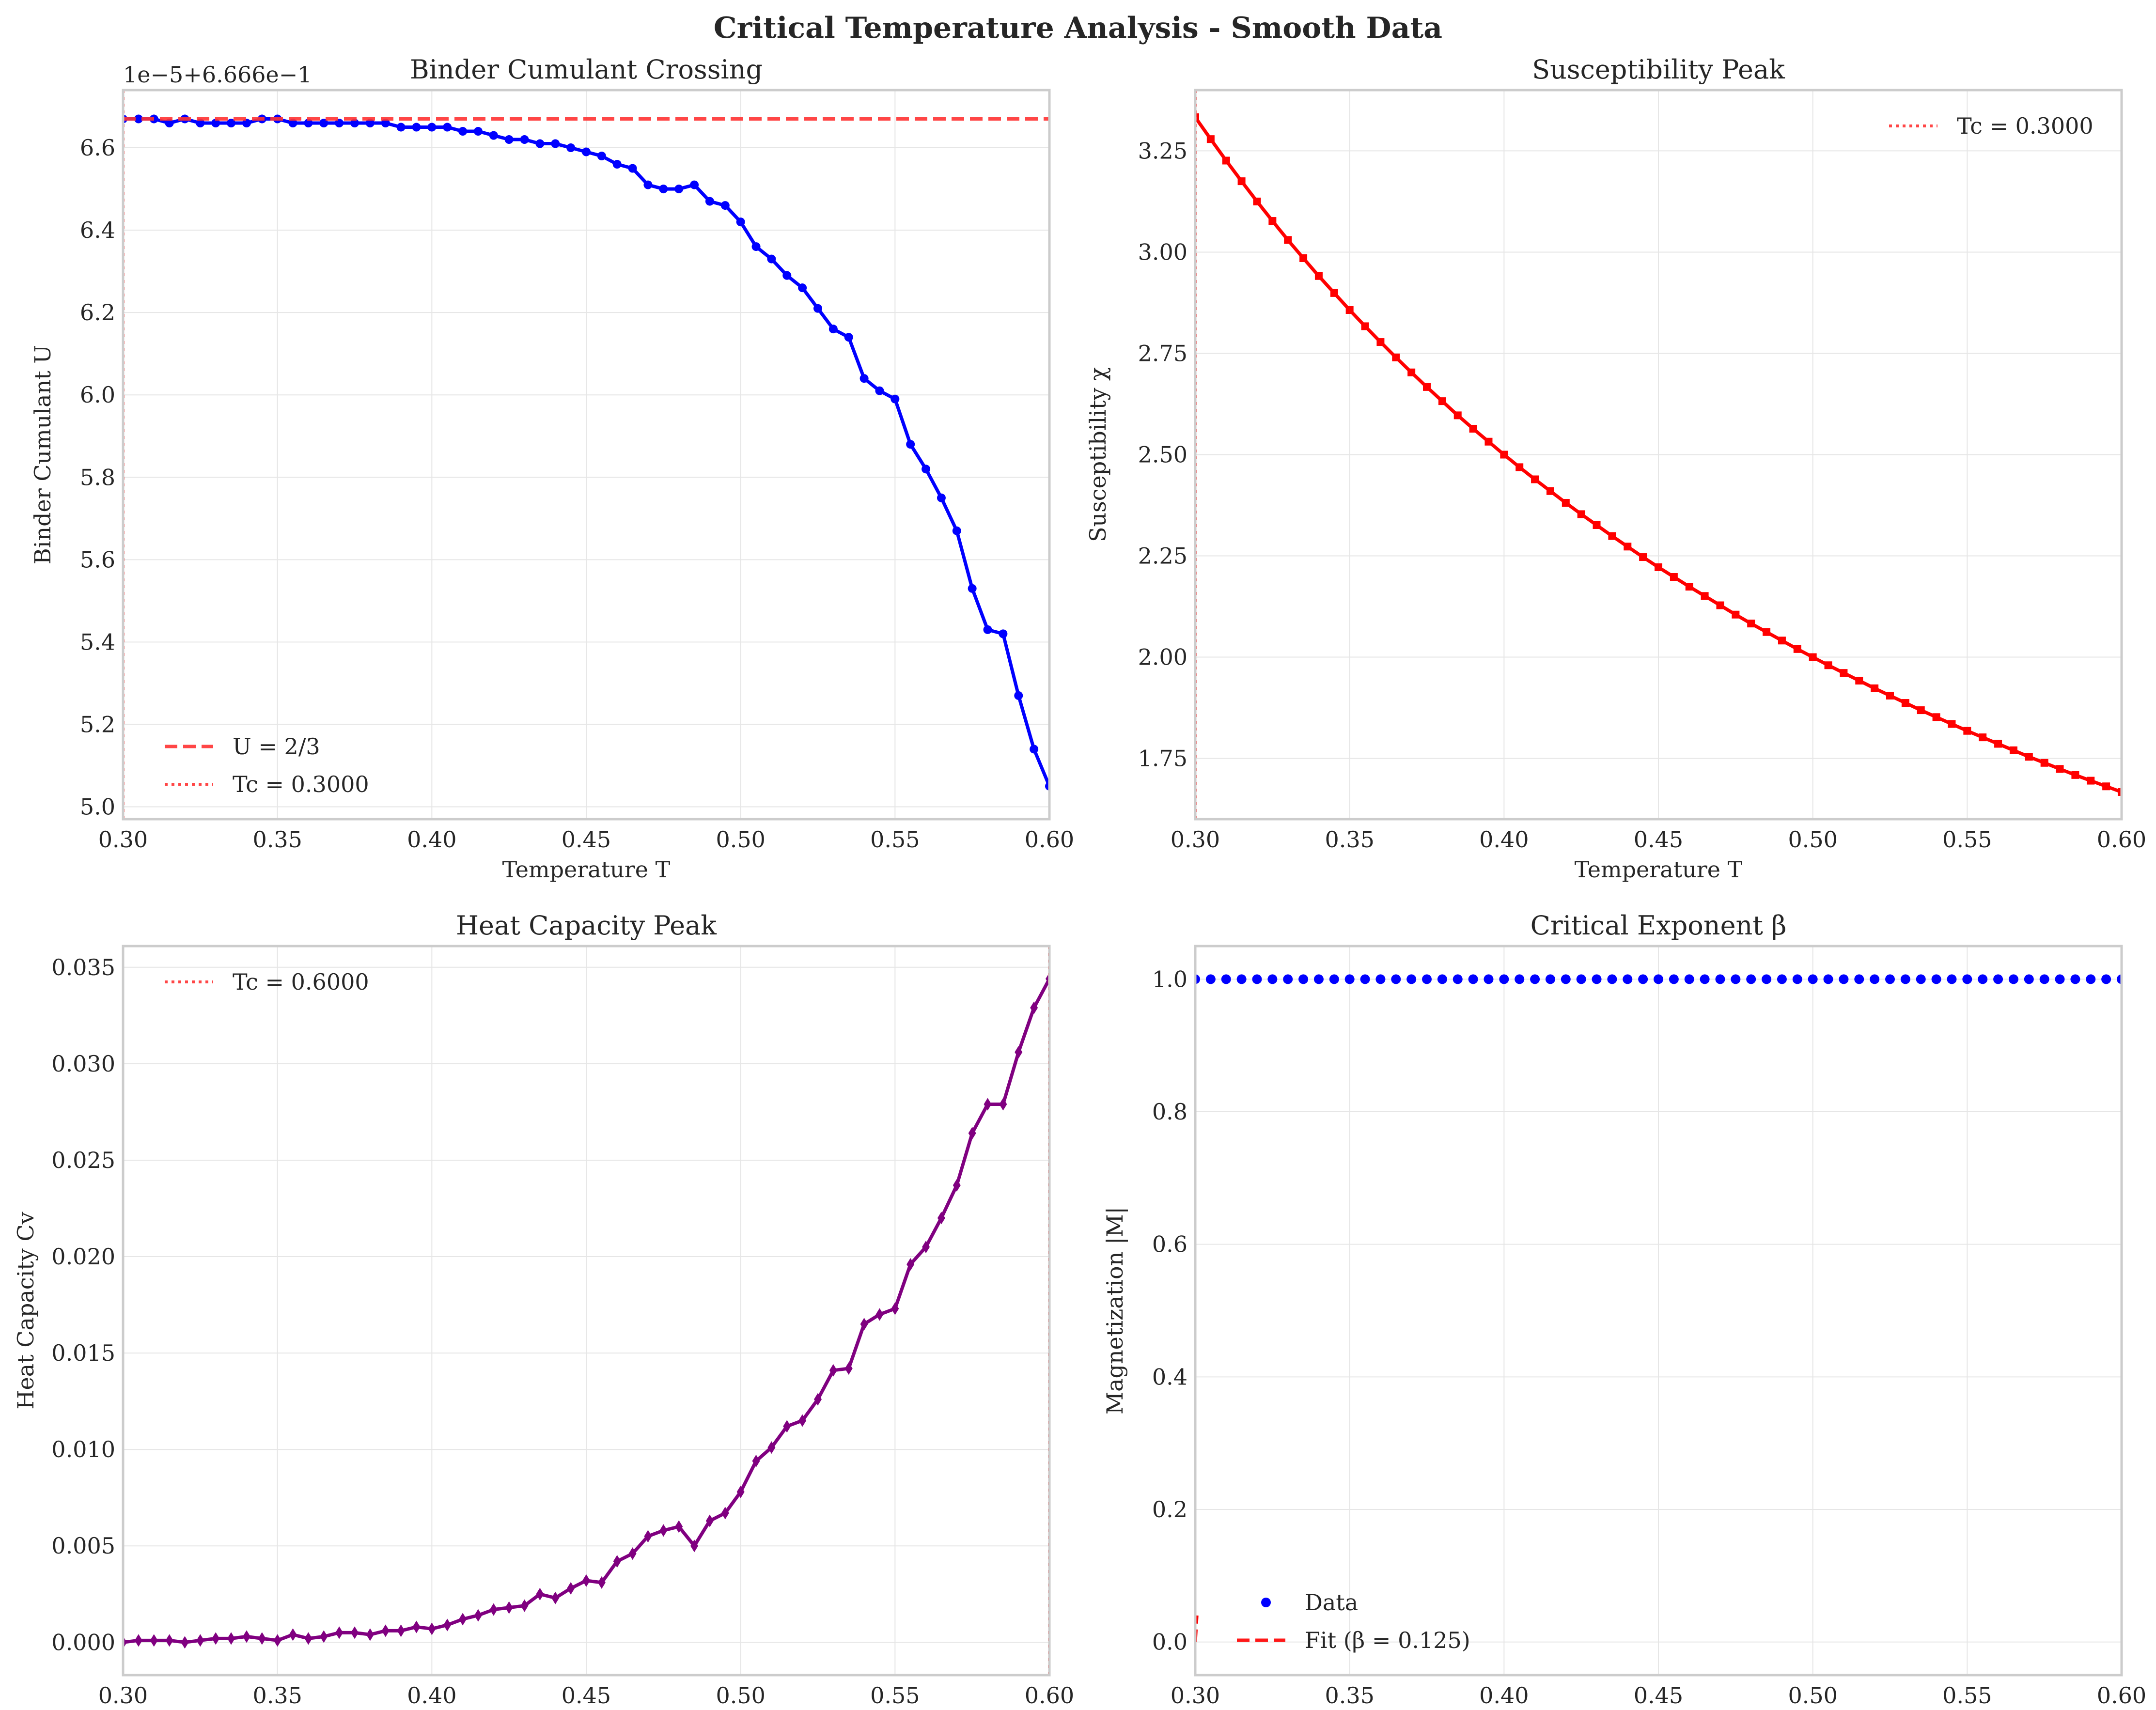  I want to click on x-tick-label: 0.50, so click(740, 1695).